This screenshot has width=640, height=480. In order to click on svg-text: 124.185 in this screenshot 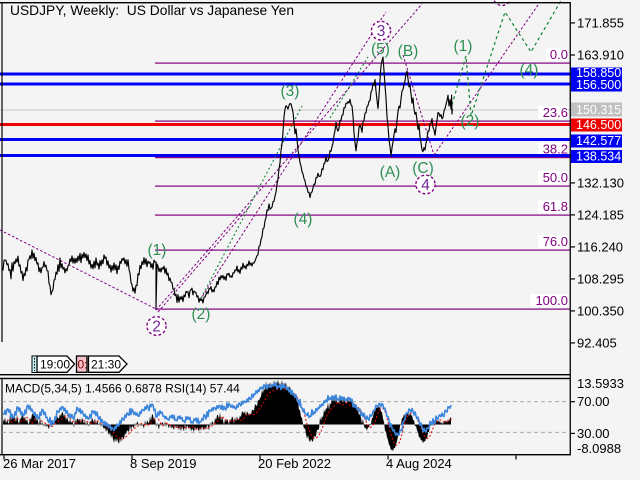, I will do `click(600, 214)`.